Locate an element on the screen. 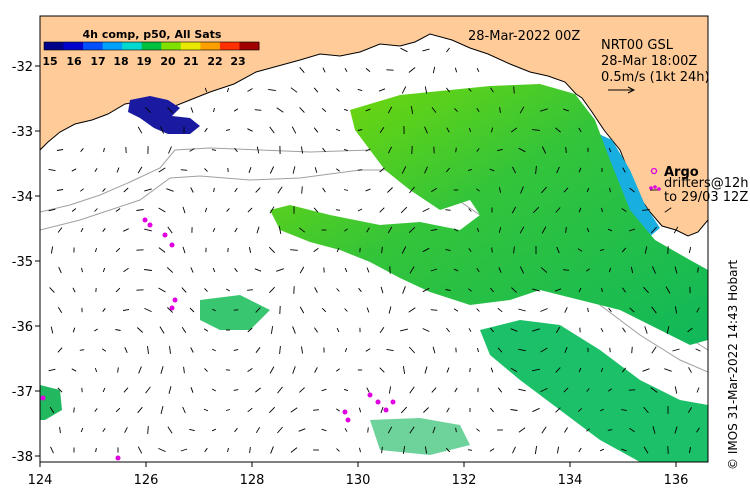 The height and width of the screenshot is (496, 750). x-axis: 124 126 128 130 132 134 136 is located at coordinates (358, 475).